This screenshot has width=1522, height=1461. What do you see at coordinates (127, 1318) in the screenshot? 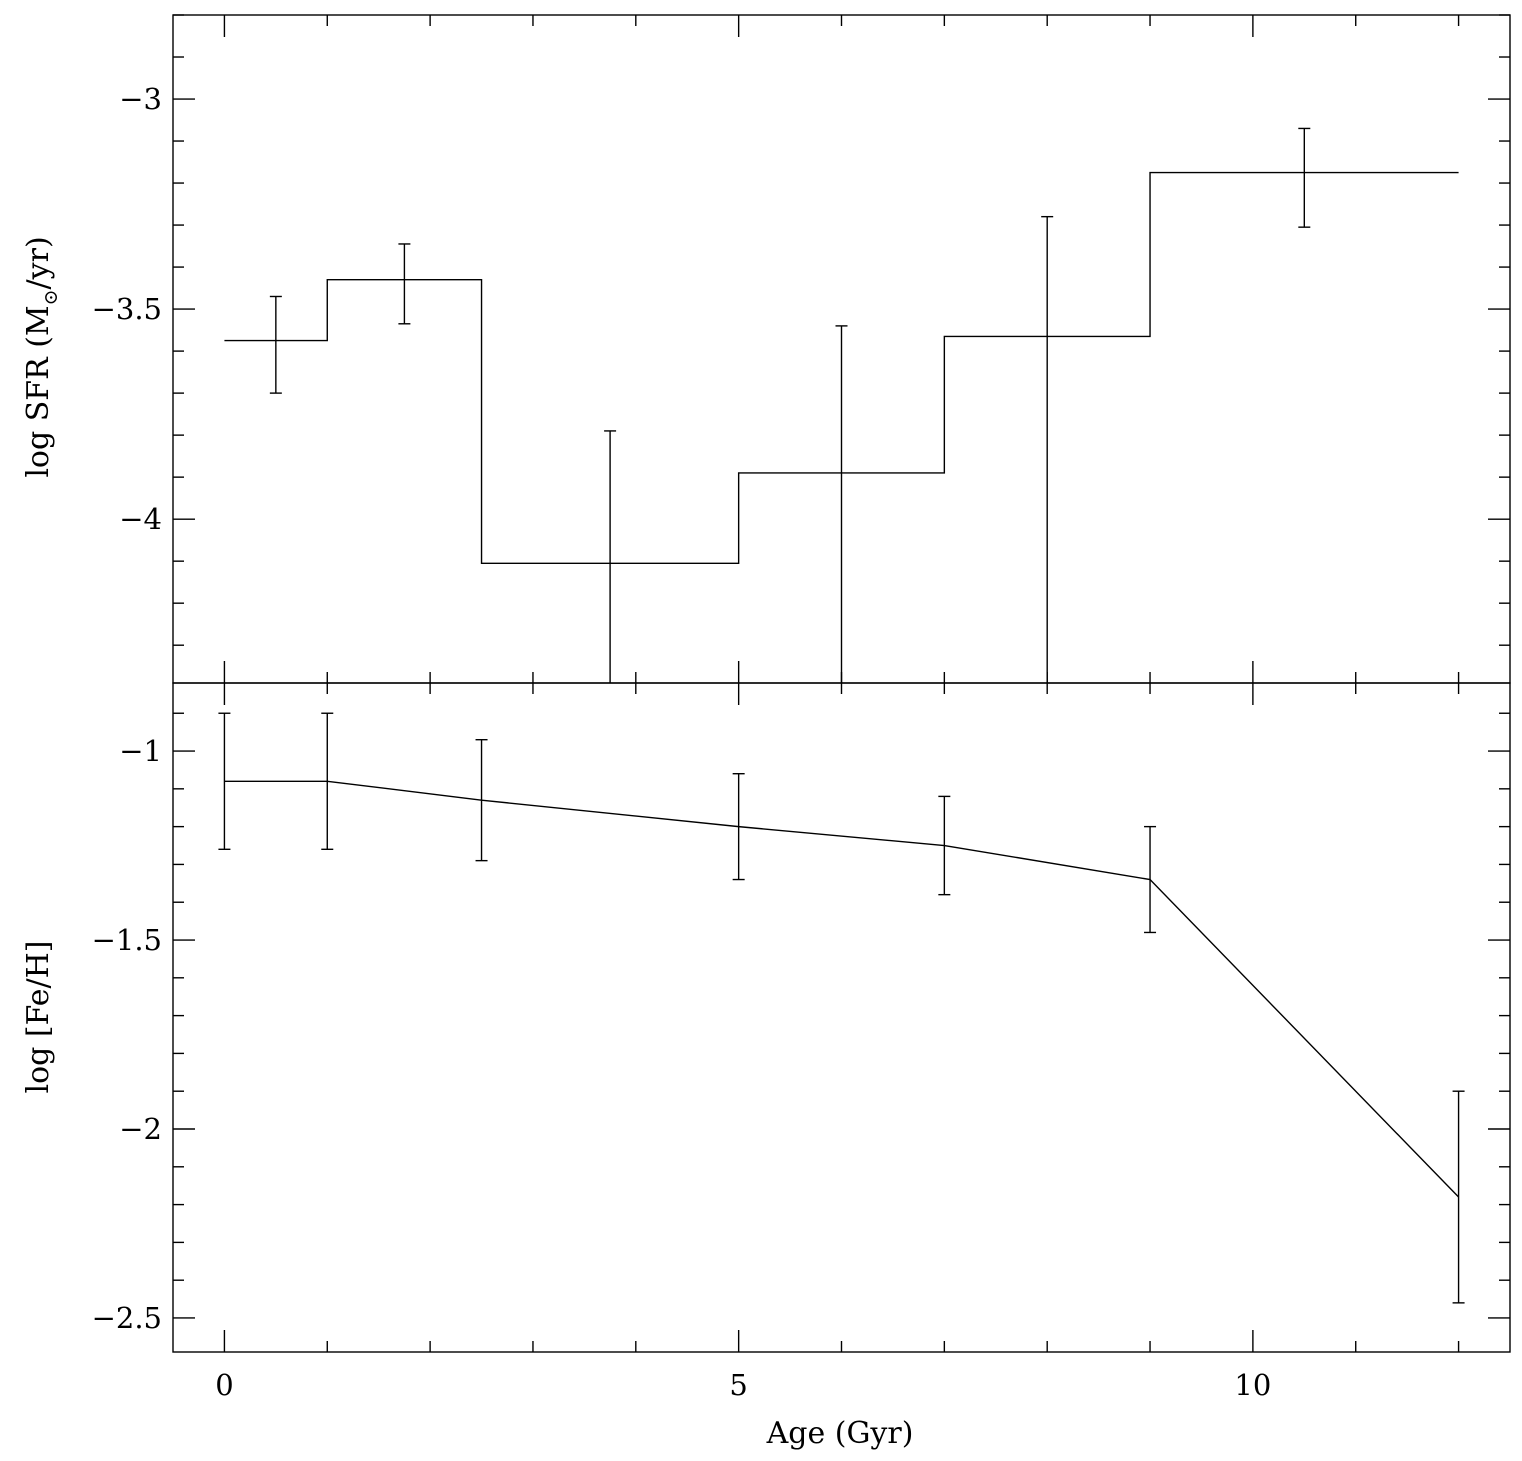
I see `y-tick-label: −2.5` at bounding box center [127, 1318].